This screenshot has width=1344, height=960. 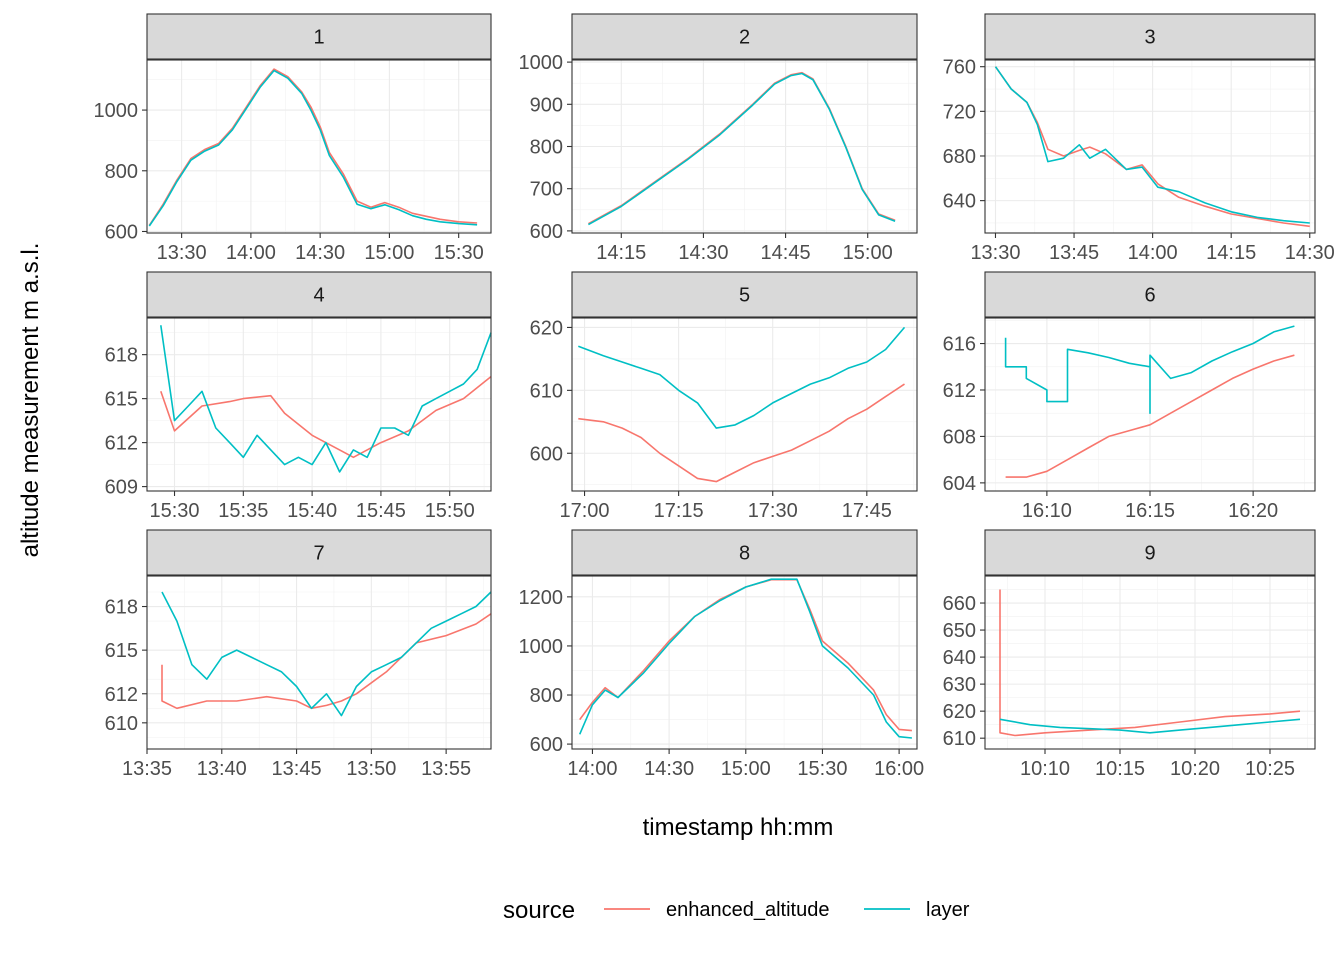 I want to click on facet-strip-label: 1, so click(x=318, y=38).